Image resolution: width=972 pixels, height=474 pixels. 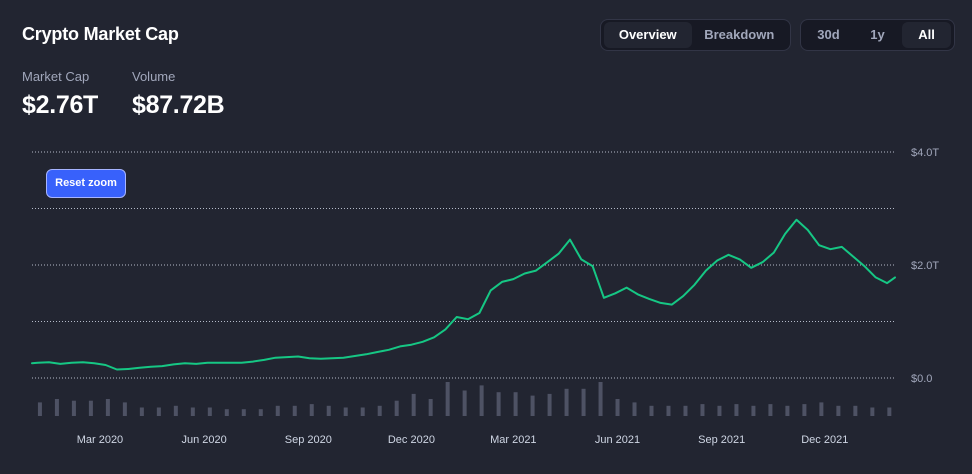 I want to click on x-tick-label: Jun 2020, so click(x=204, y=440).